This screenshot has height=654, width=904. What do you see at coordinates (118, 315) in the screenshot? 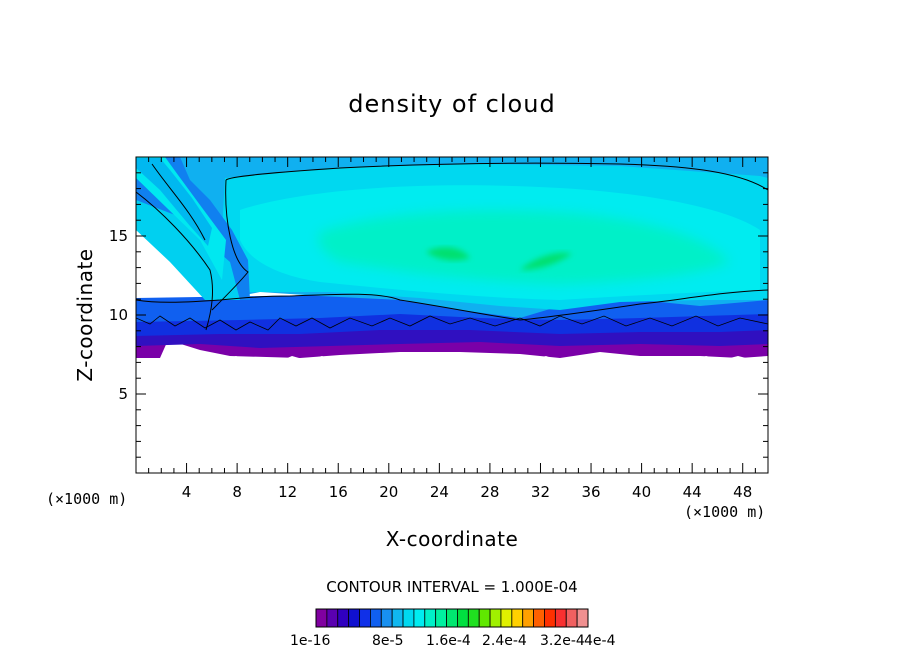
I see `y-tick-label: 10` at bounding box center [118, 315].